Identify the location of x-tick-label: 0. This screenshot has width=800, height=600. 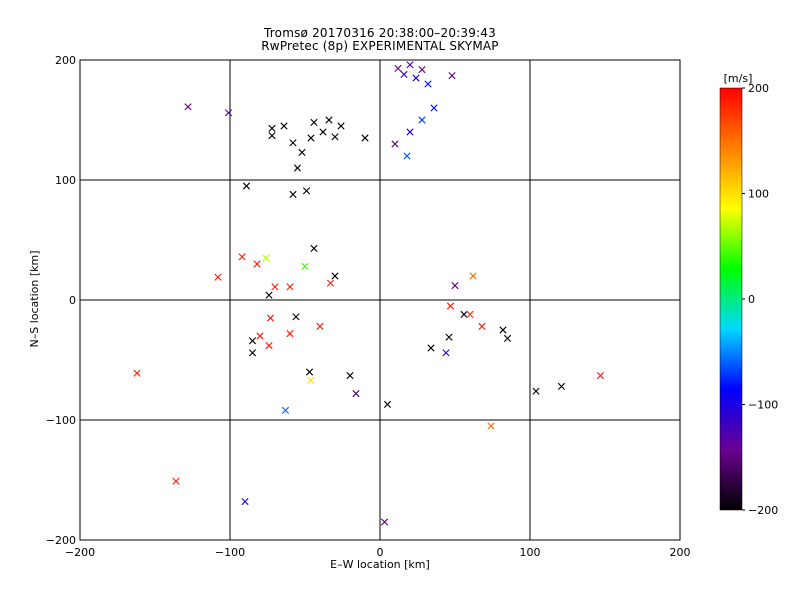
(380, 552).